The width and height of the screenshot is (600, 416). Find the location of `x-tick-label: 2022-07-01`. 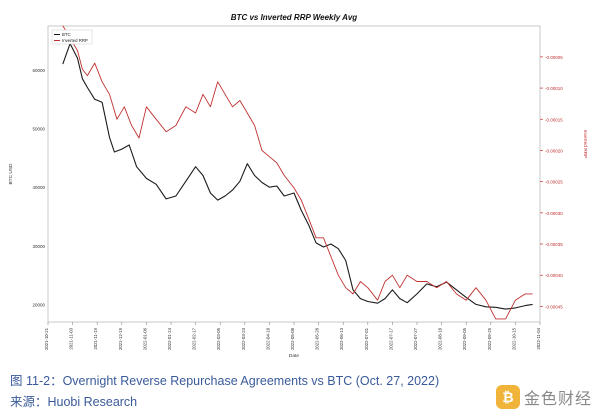

x-tick-label: 2022-07-01 is located at coordinates (366, 338).